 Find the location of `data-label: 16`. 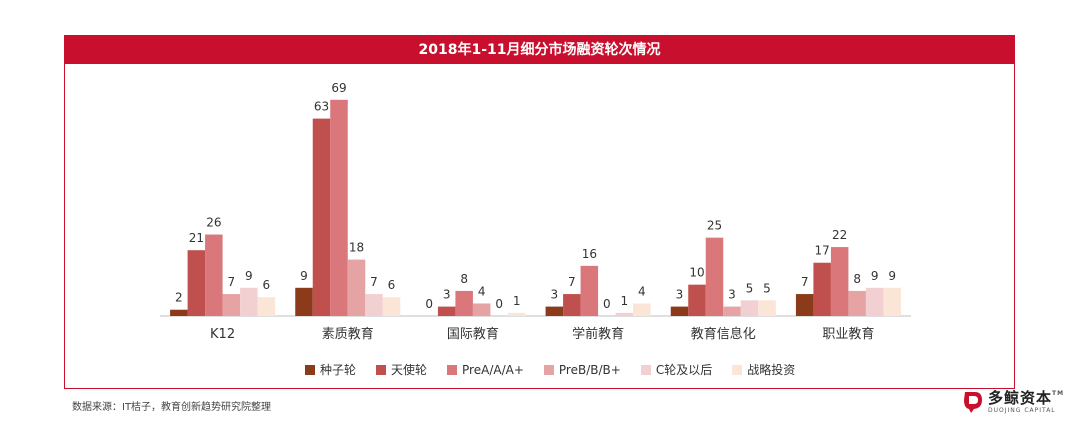

data-label: 16 is located at coordinates (589, 254).